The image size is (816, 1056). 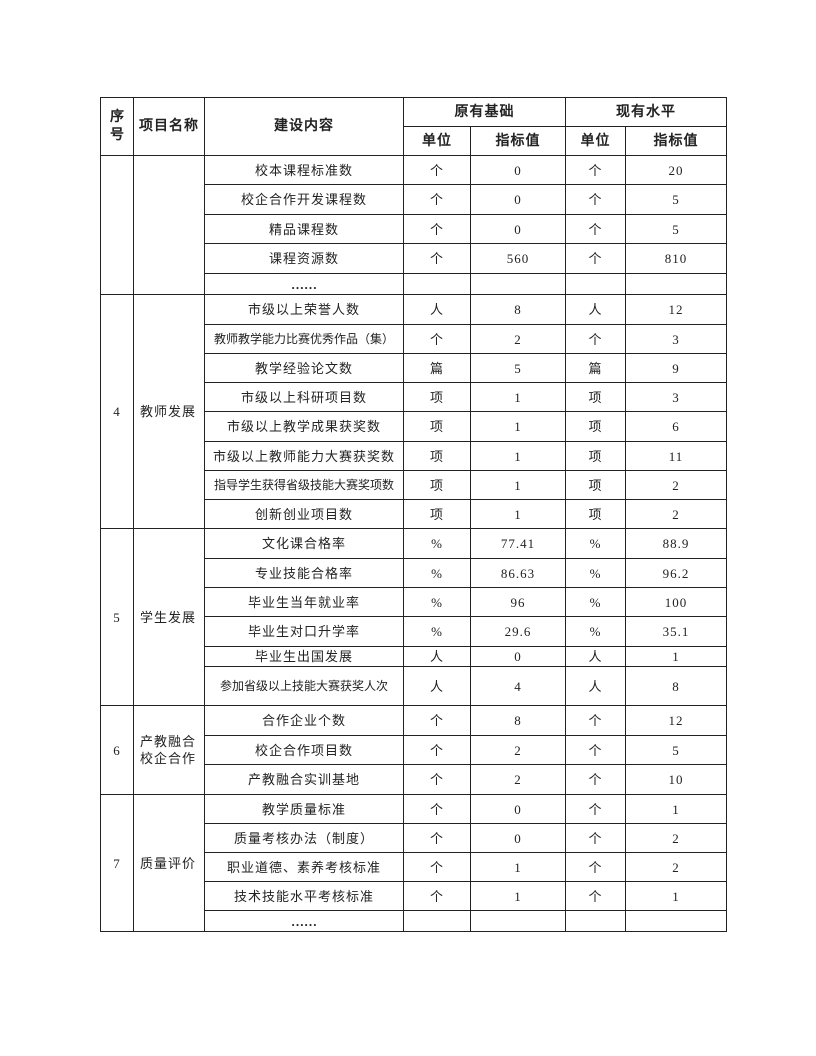 I want to click on item-number, so click(x=117, y=225).